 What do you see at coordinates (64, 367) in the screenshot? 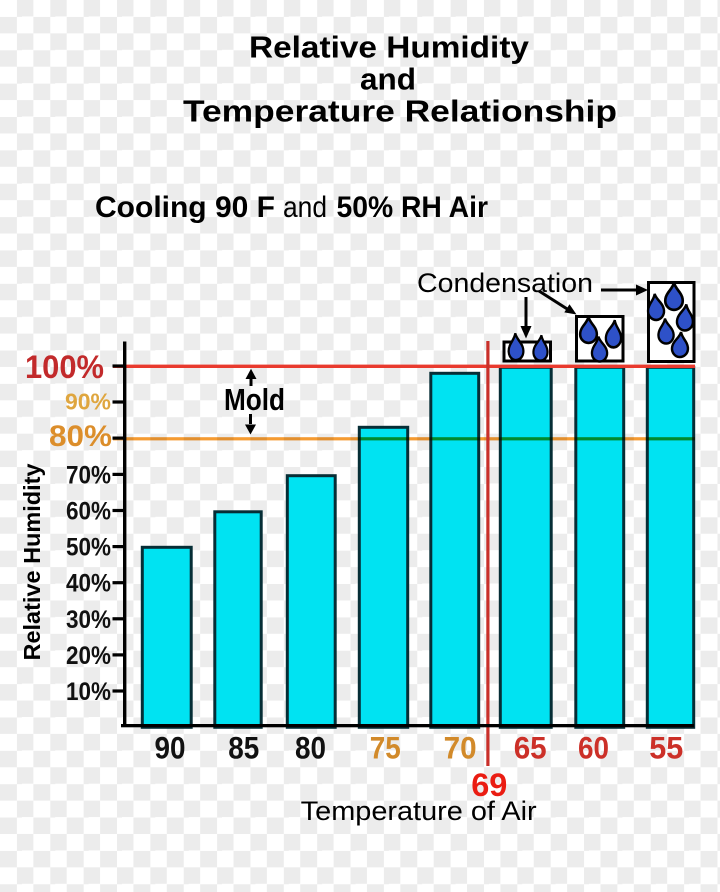
I see `svg-text: 100%` at bounding box center [64, 367].